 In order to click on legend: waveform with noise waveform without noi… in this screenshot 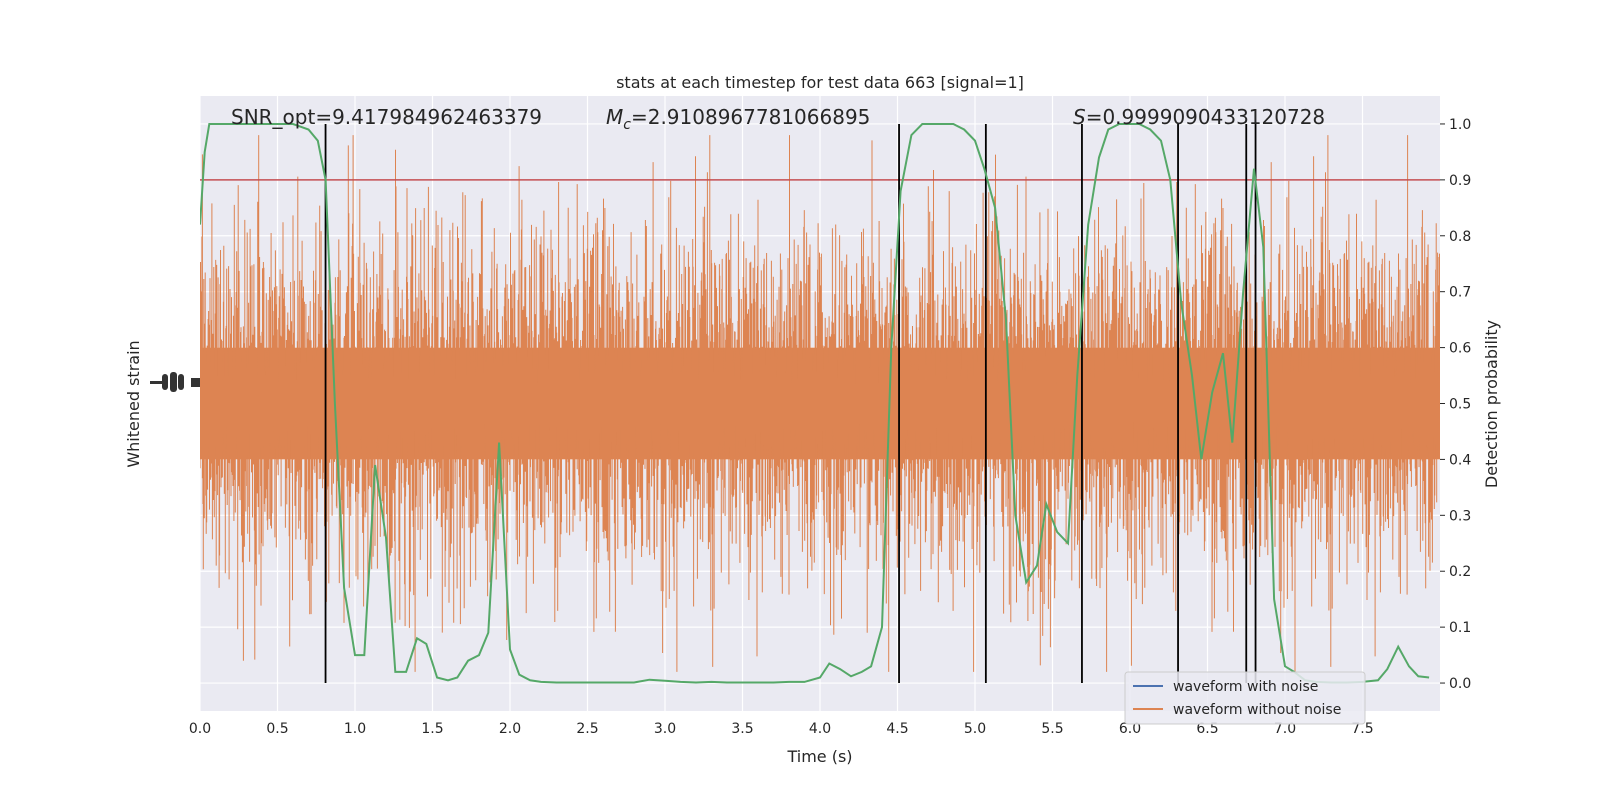, I will do `click(1245, 698)`.